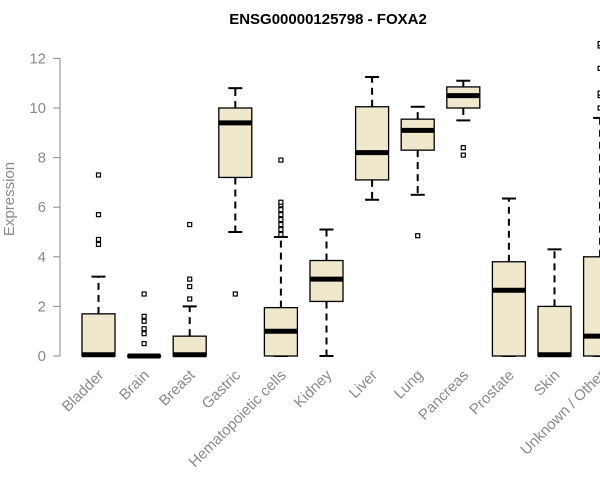 The image size is (600, 500). Describe the element at coordinates (313, 388) in the screenshot. I see `category-label: Kidney` at that location.